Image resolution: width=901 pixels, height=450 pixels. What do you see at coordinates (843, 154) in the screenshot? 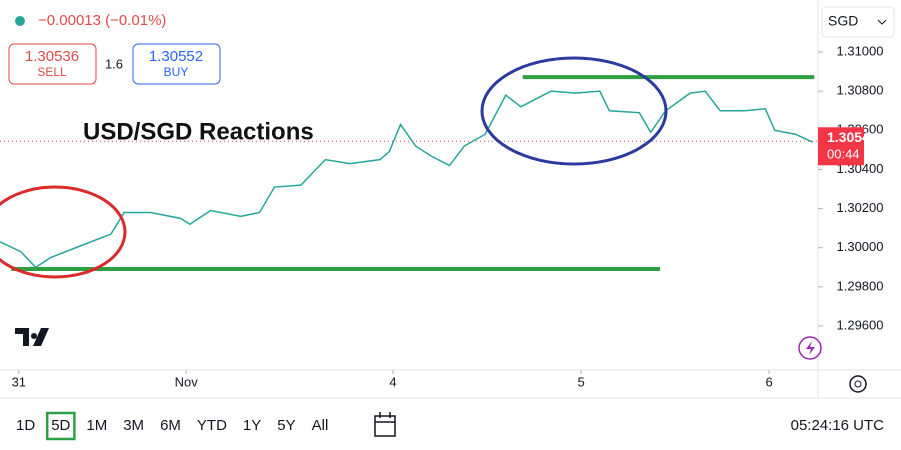
I see `countdown: 00:44` at bounding box center [843, 154].